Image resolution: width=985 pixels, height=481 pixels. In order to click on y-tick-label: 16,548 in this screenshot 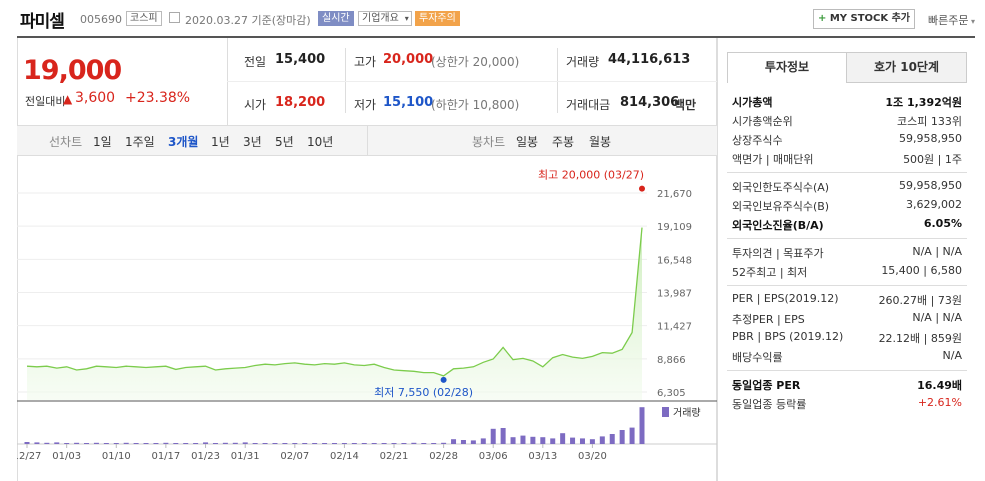, I will do `click(674, 260)`.